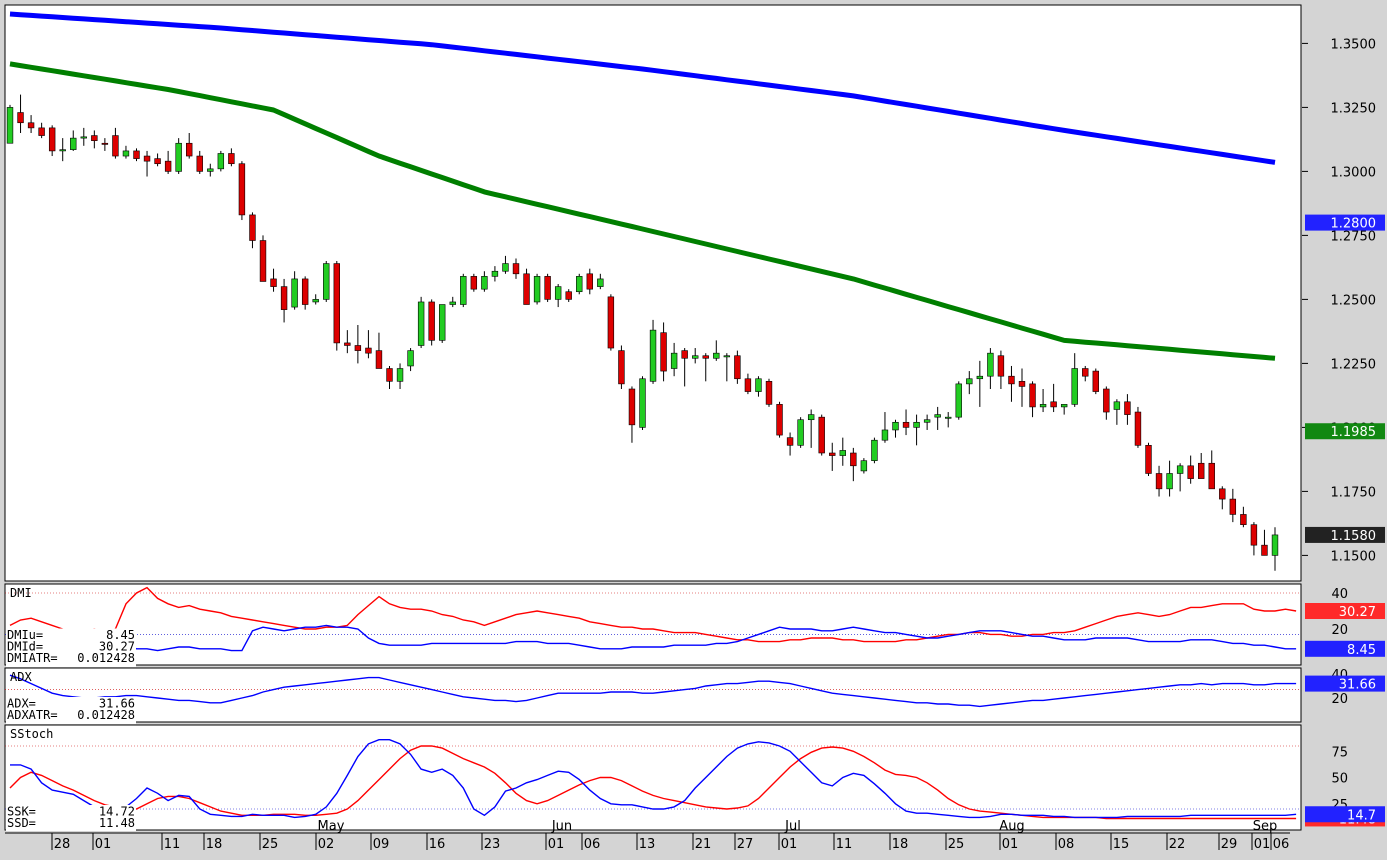 This screenshot has width=1387, height=860. Describe the element at coordinates (120, 635) in the screenshot. I see `panel-label-value: 8.45` at that location.